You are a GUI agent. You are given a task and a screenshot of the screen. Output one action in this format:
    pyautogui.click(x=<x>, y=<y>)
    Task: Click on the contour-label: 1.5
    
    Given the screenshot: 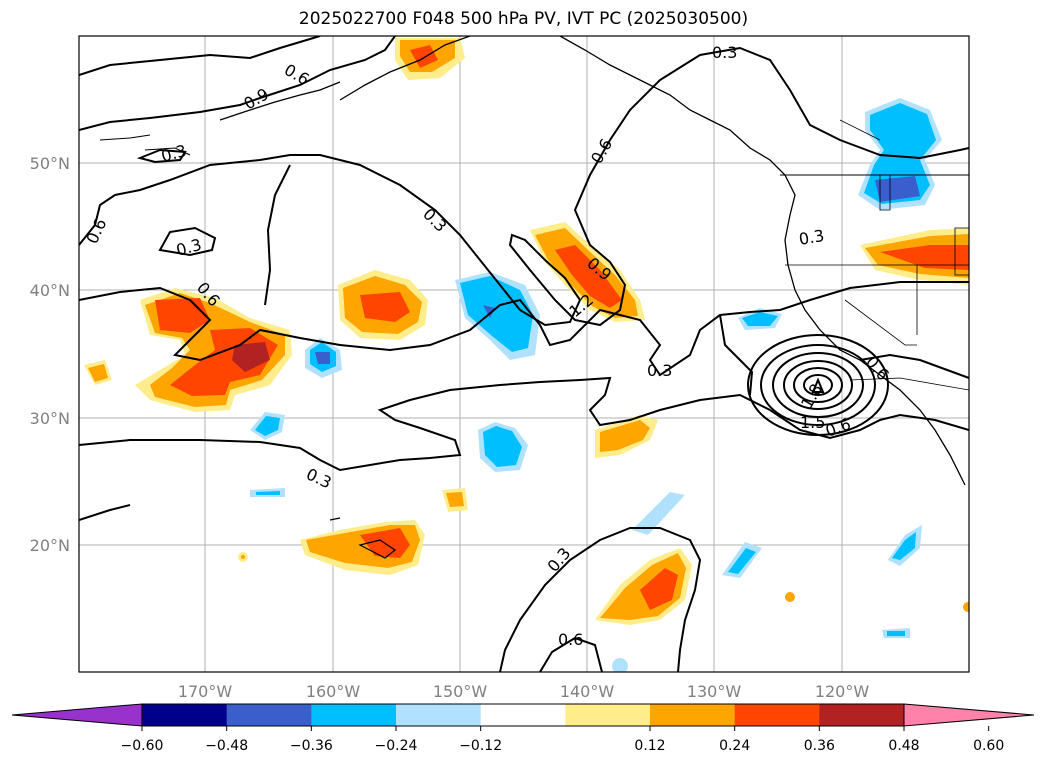 What is the action you would take?
    pyautogui.click(x=812, y=422)
    